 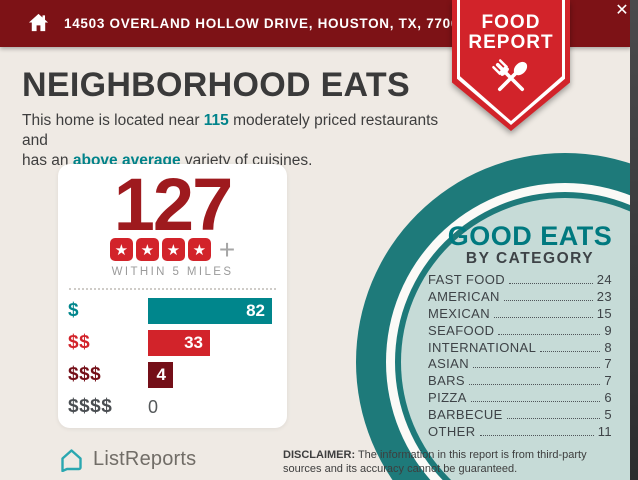 I want to click on restaurant-count: 115, so click(x=216, y=120).